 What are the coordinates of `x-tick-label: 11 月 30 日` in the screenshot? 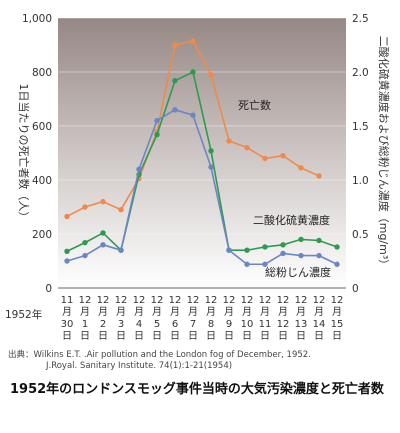 It's located at (67, 318).